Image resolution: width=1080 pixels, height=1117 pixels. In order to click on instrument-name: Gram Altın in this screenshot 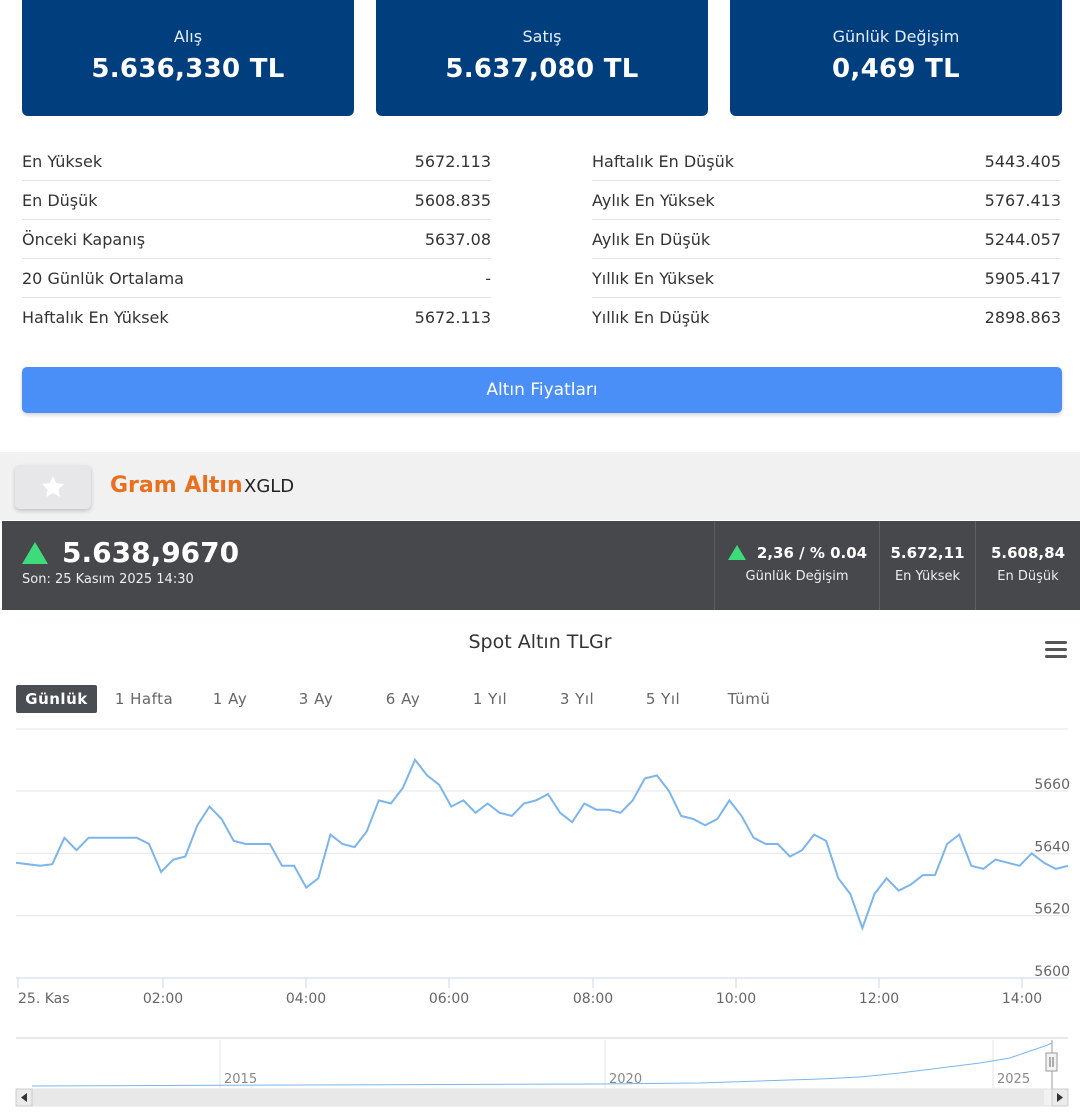, I will do `click(176, 485)`.